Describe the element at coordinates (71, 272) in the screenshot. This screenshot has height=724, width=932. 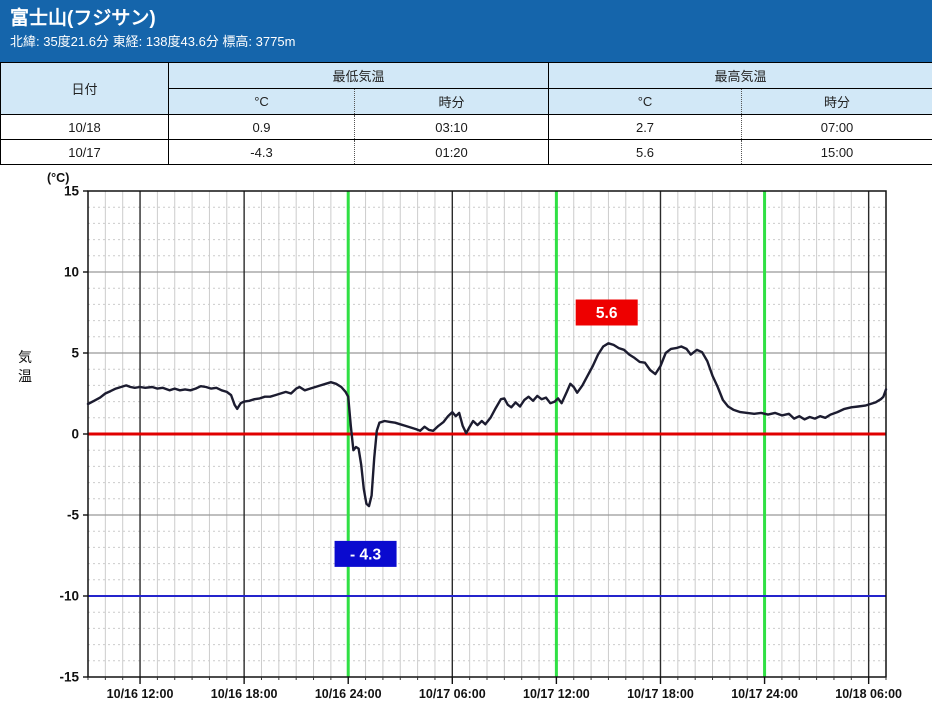
I see `y-tick-label: 10` at that location.